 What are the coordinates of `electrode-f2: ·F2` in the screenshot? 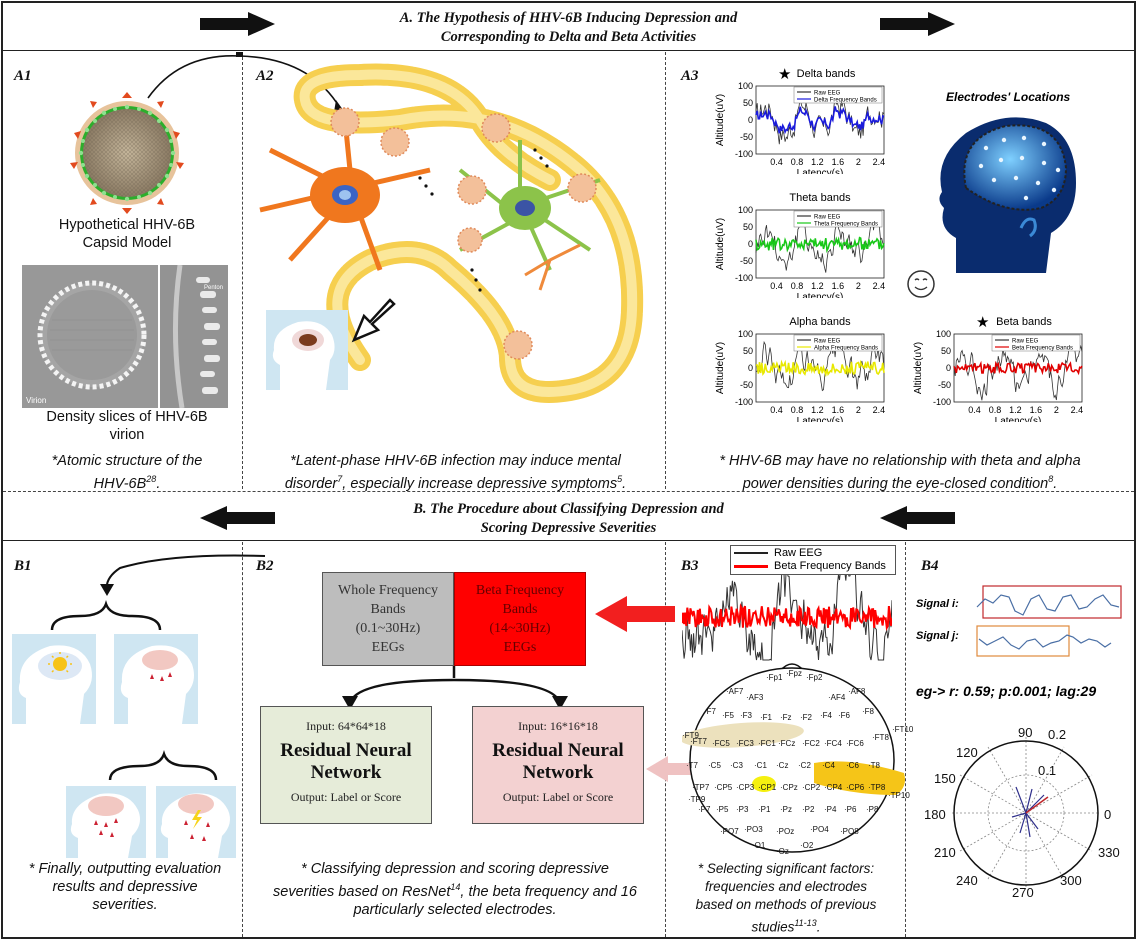 It's located at (806, 717).